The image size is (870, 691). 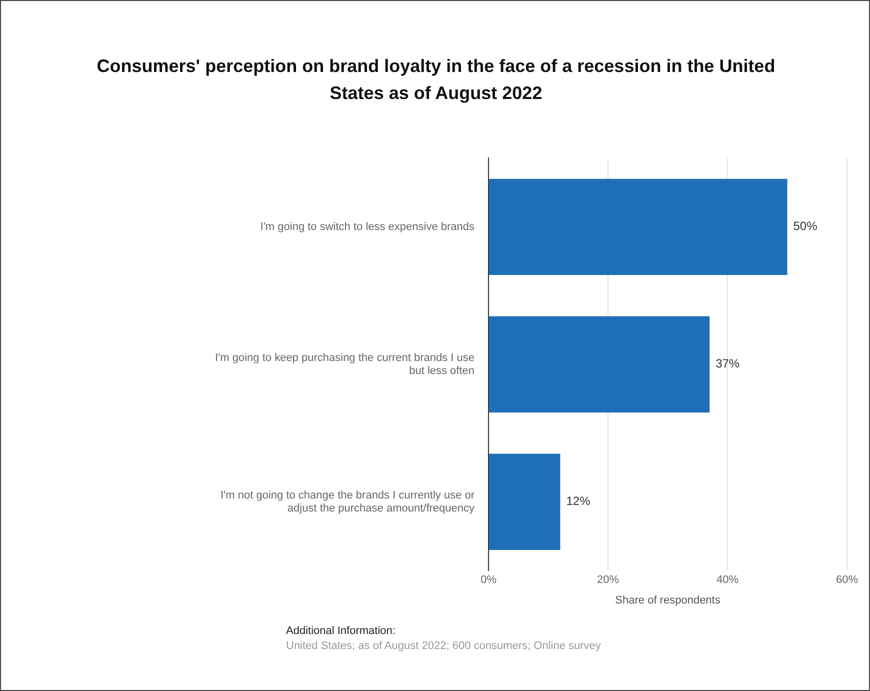 What do you see at coordinates (578, 501) in the screenshot?
I see `data-label: 12%` at bounding box center [578, 501].